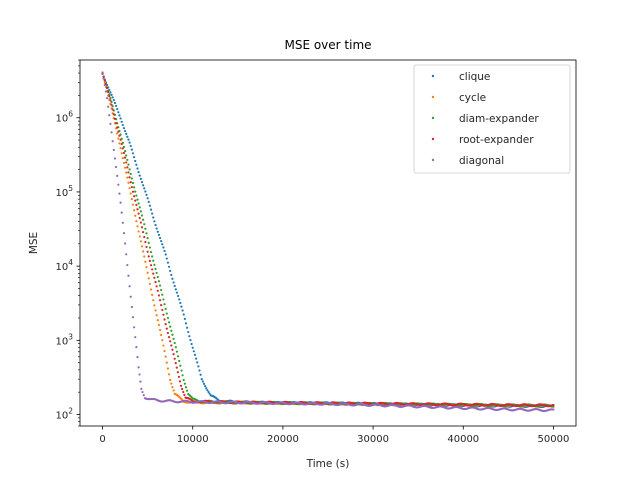 The height and width of the screenshot is (480, 640). Describe the element at coordinates (433, 97) in the screenshot. I see `legend-marker` at that location.